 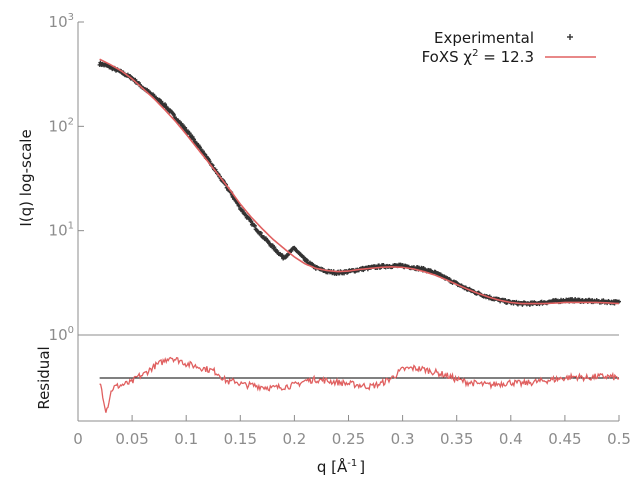 What do you see at coordinates (61, 230) in the screenshot?
I see `y-tick-label: 10¹` at bounding box center [61, 230].